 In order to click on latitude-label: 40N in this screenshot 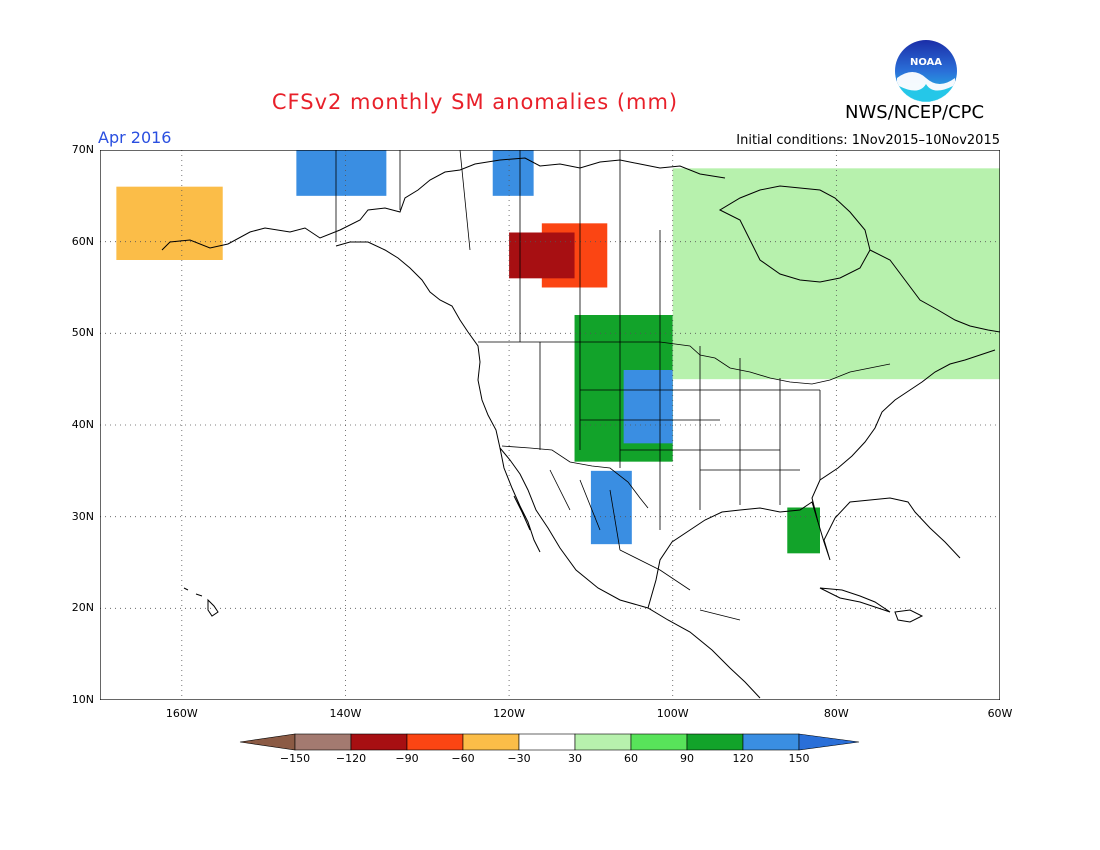, I will do `click(82, 424)`.